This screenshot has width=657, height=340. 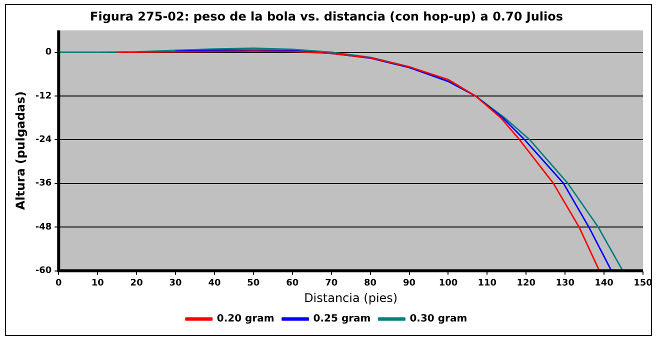 I want to click on legend-label: 0.20 gram, so click(x=245, y=319).